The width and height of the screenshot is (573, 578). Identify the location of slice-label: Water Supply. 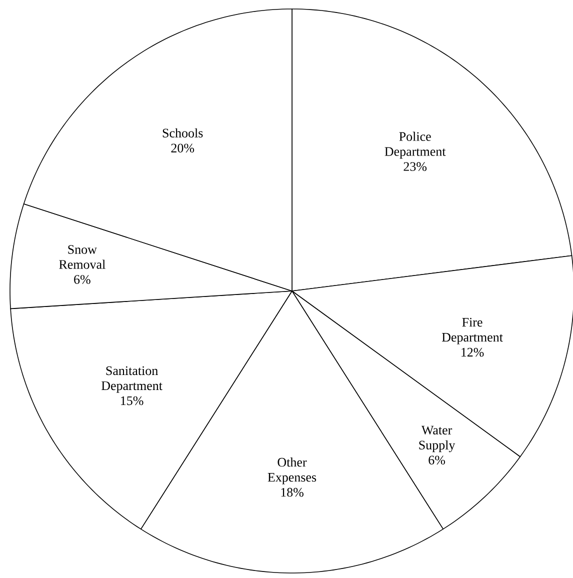
(437, 439).